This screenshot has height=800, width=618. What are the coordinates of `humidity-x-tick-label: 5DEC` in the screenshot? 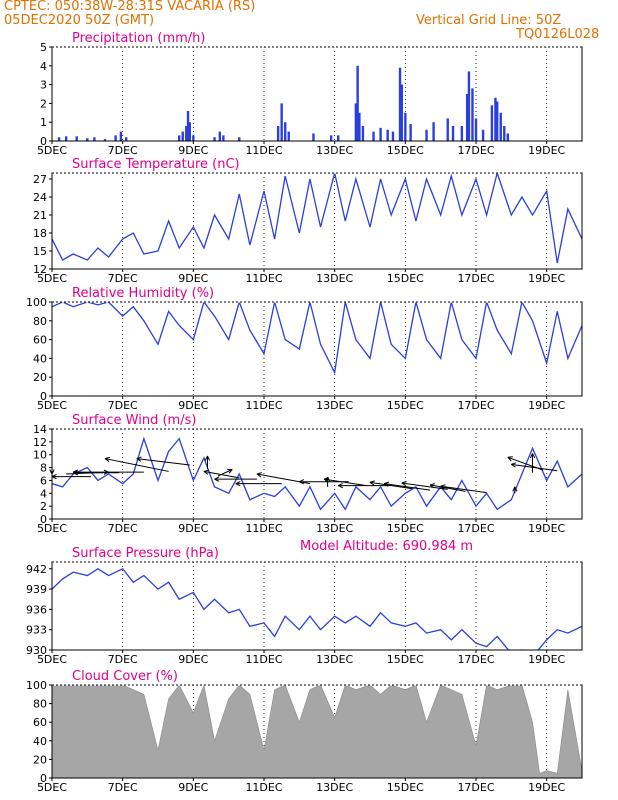 It's located at (52, 405).